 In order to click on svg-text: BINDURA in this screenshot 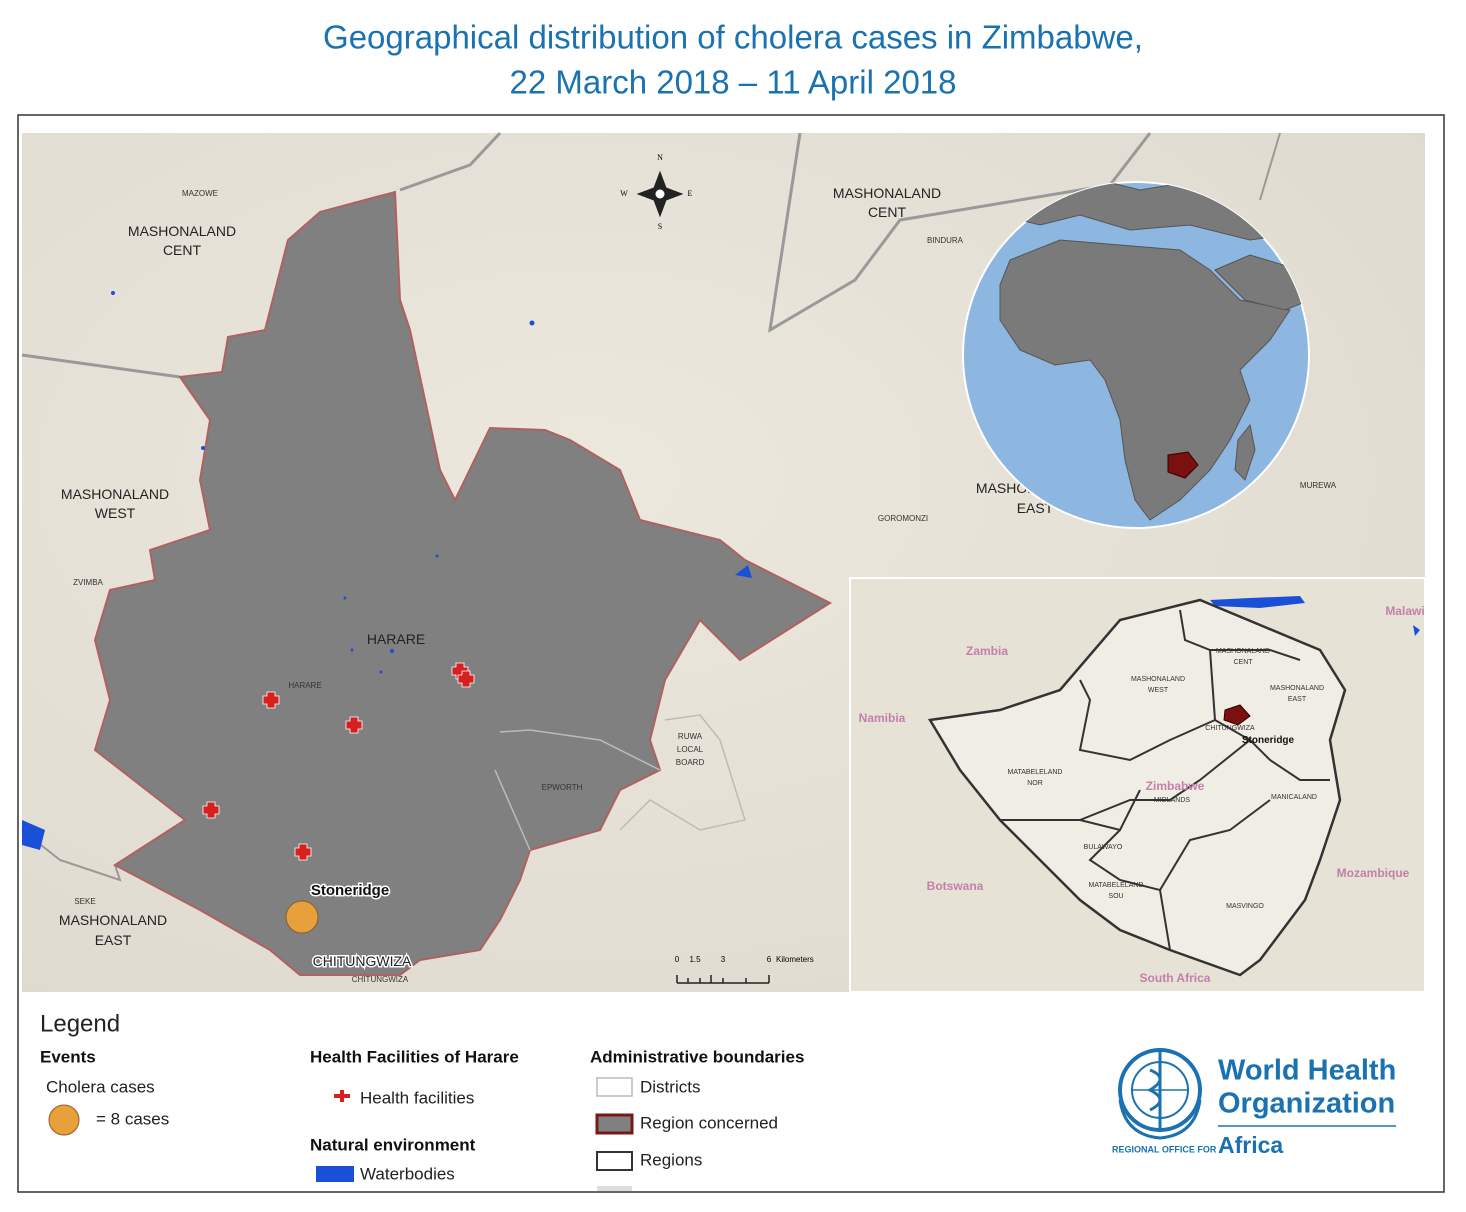, I will do `click(945, 240)`.